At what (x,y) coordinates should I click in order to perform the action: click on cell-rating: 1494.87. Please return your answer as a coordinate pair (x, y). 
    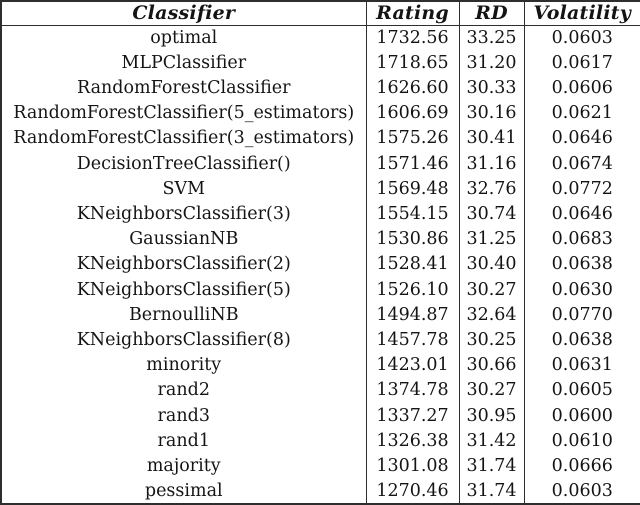
    Looking at the image, I should click on (412, 315).